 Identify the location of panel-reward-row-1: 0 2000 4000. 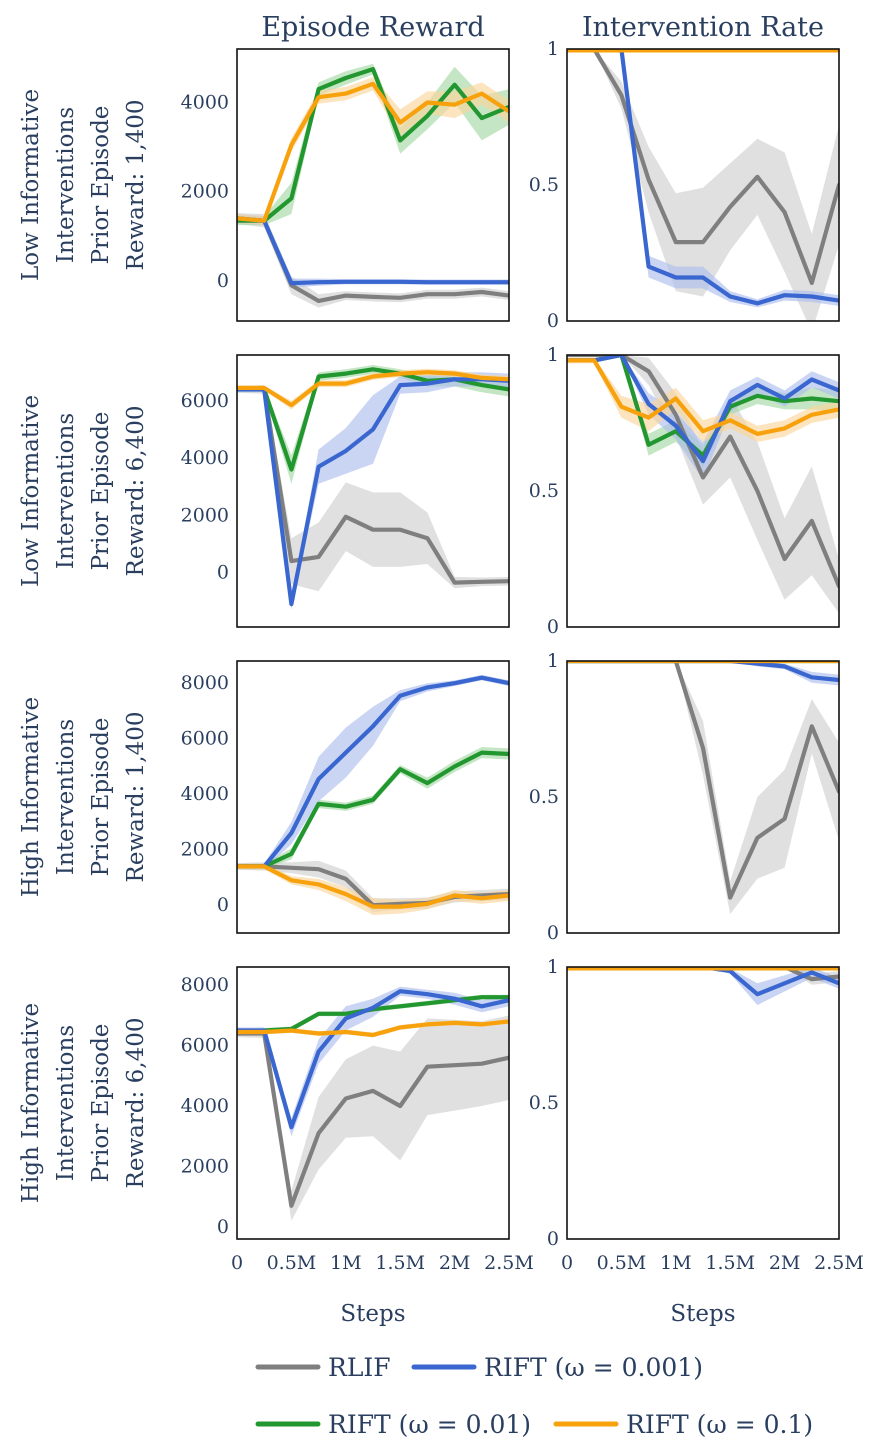
(345, 185).